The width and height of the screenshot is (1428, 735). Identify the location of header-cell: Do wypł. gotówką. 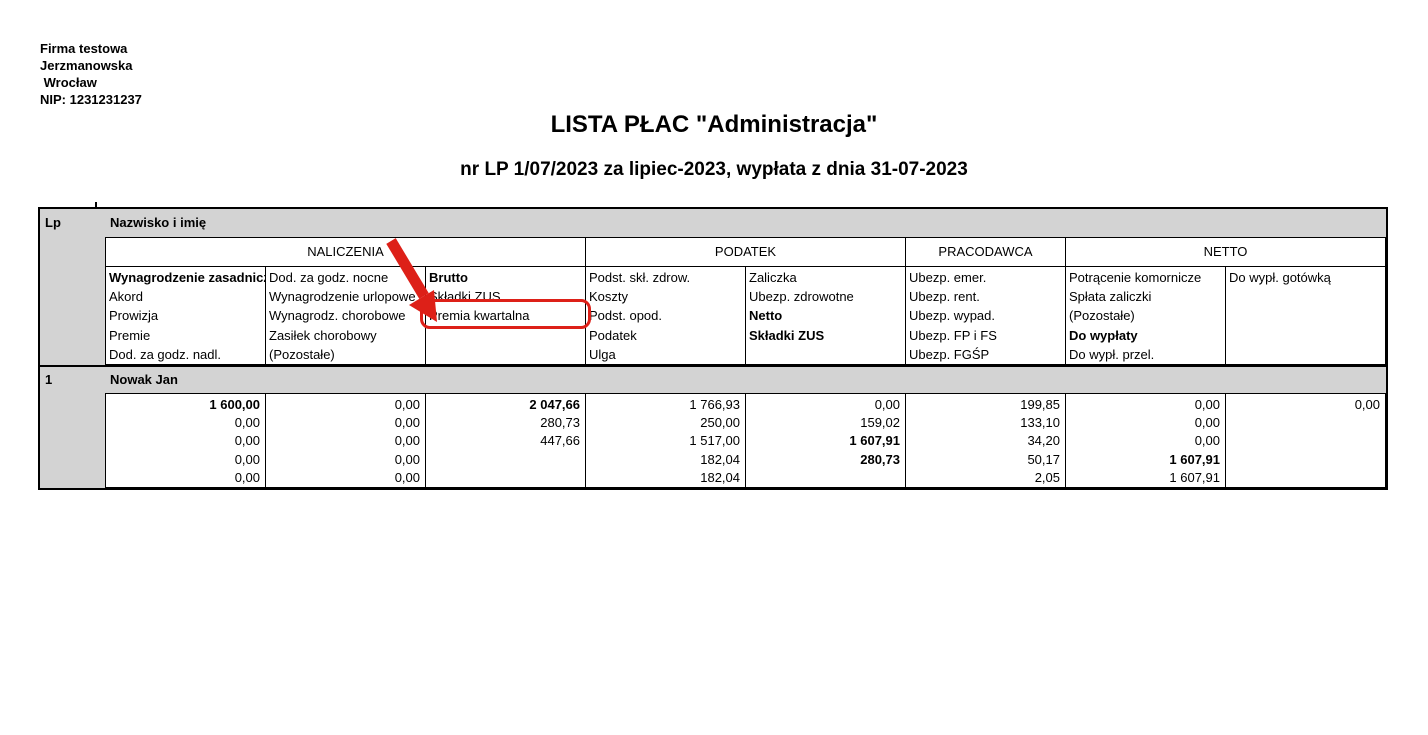
(1280, 277).